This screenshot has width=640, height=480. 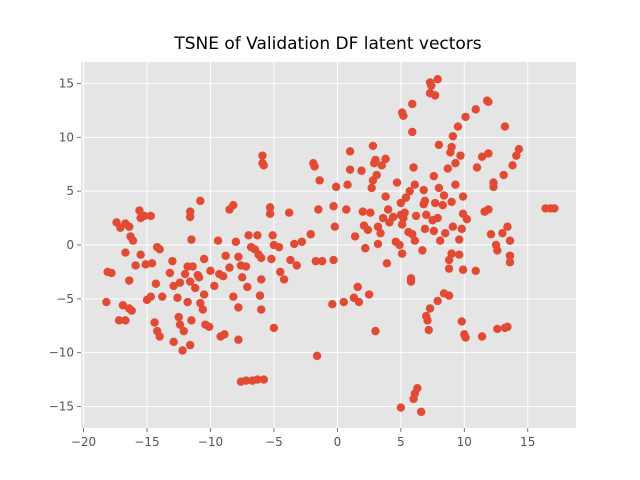 I want to click on chart-title: TSNE of Validation DF latent vectors, so click(x=327, y=44).